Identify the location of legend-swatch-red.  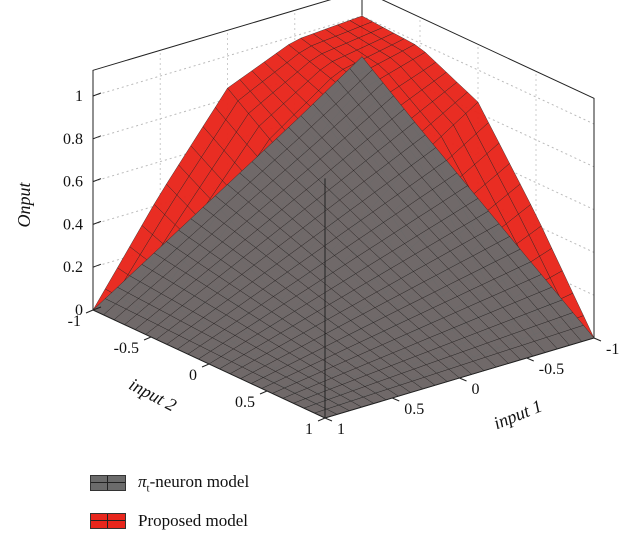
(108, 521).